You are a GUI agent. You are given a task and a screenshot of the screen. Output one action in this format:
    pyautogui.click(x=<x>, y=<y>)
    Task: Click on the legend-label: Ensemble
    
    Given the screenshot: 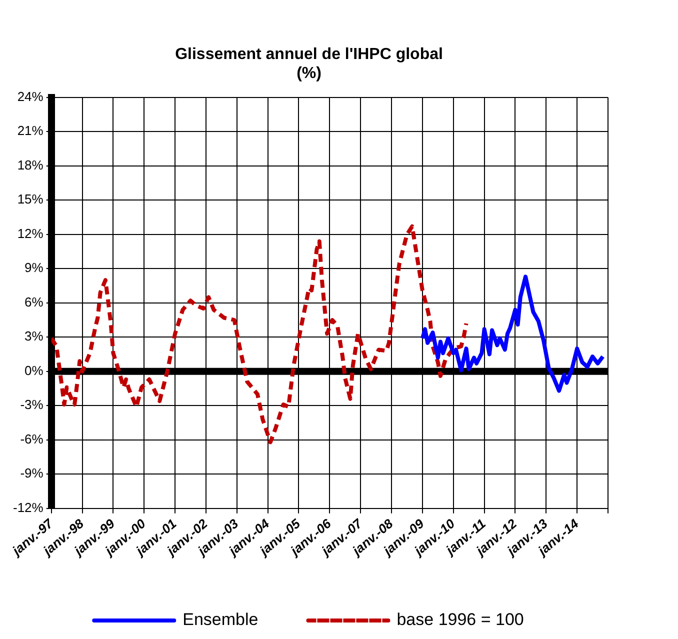 What is the action you would take?
    pyautogui.click(x=220, y=620)
    